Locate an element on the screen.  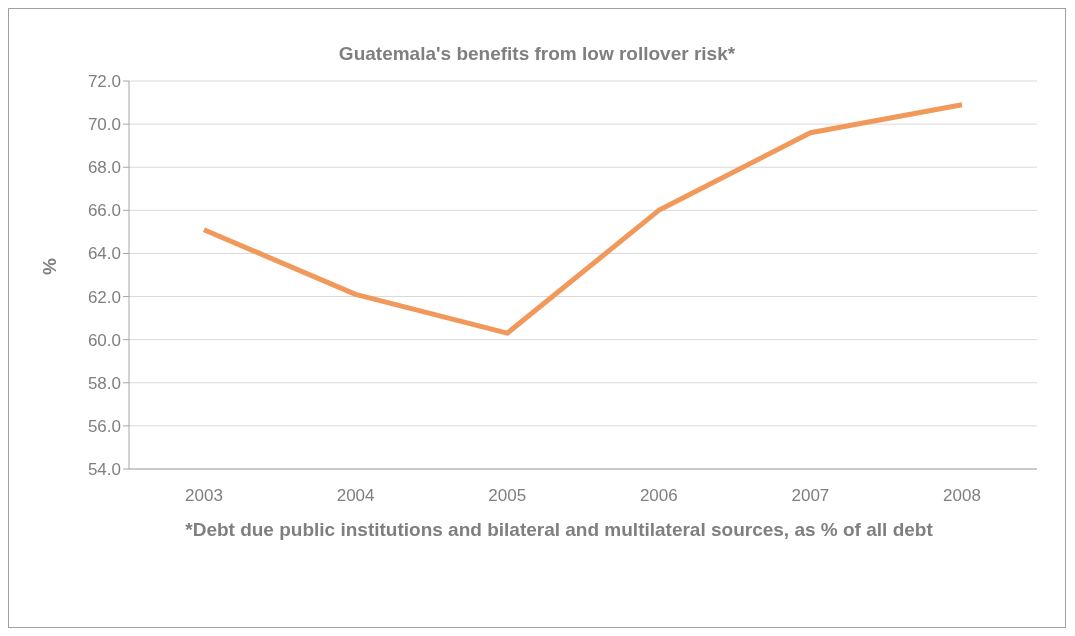
y-tick-label: 70.0 is located at coordinates (104, 125).